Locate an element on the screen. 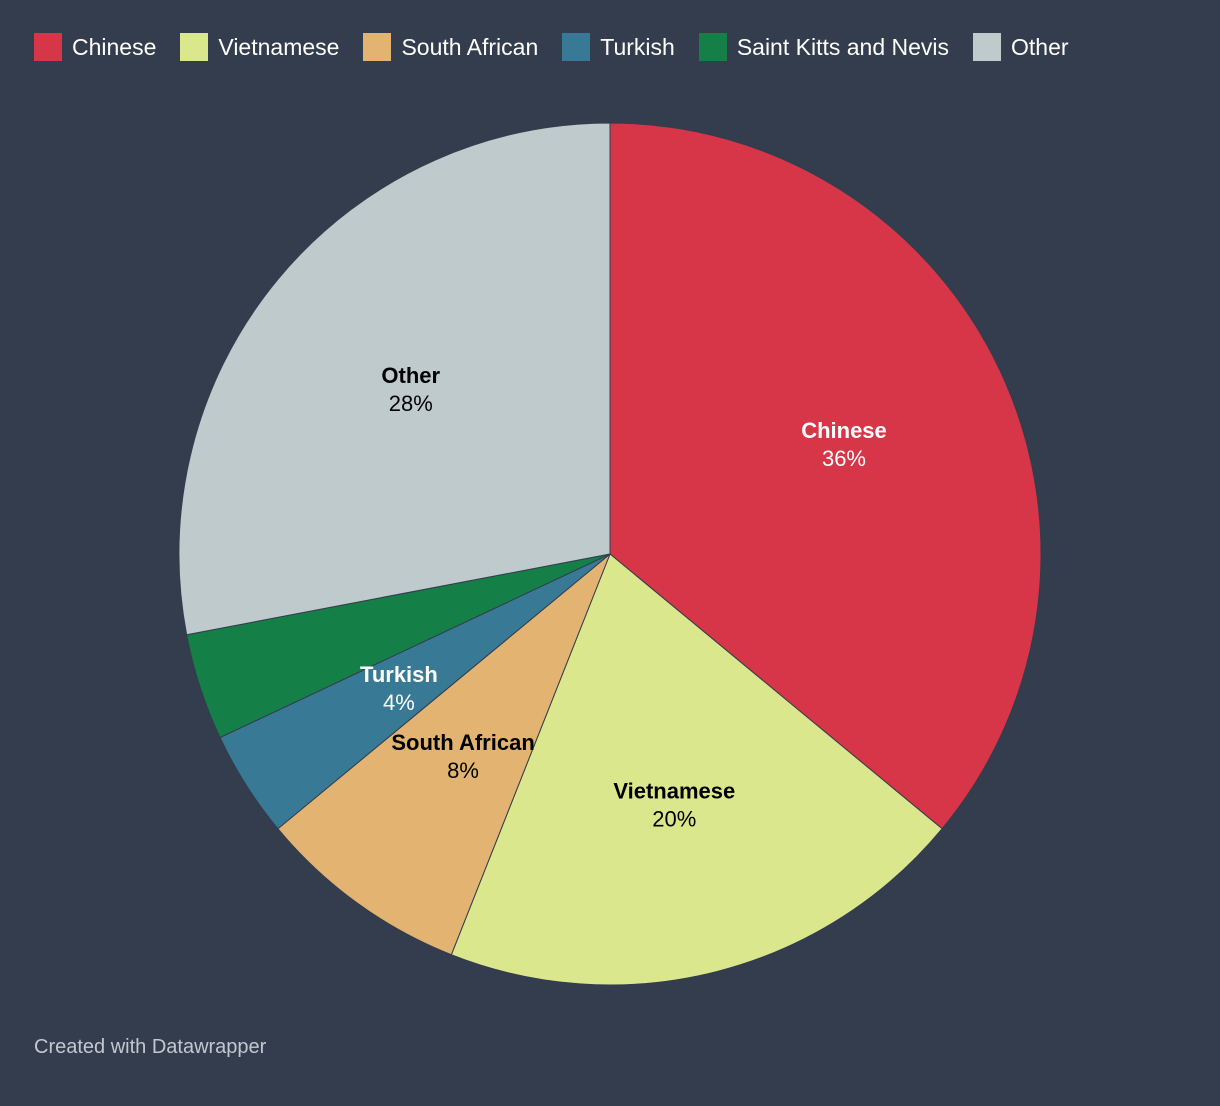 This screenshot has width=1220, height=1106. slice-label-name: Other is located at coordinates (410, 375).